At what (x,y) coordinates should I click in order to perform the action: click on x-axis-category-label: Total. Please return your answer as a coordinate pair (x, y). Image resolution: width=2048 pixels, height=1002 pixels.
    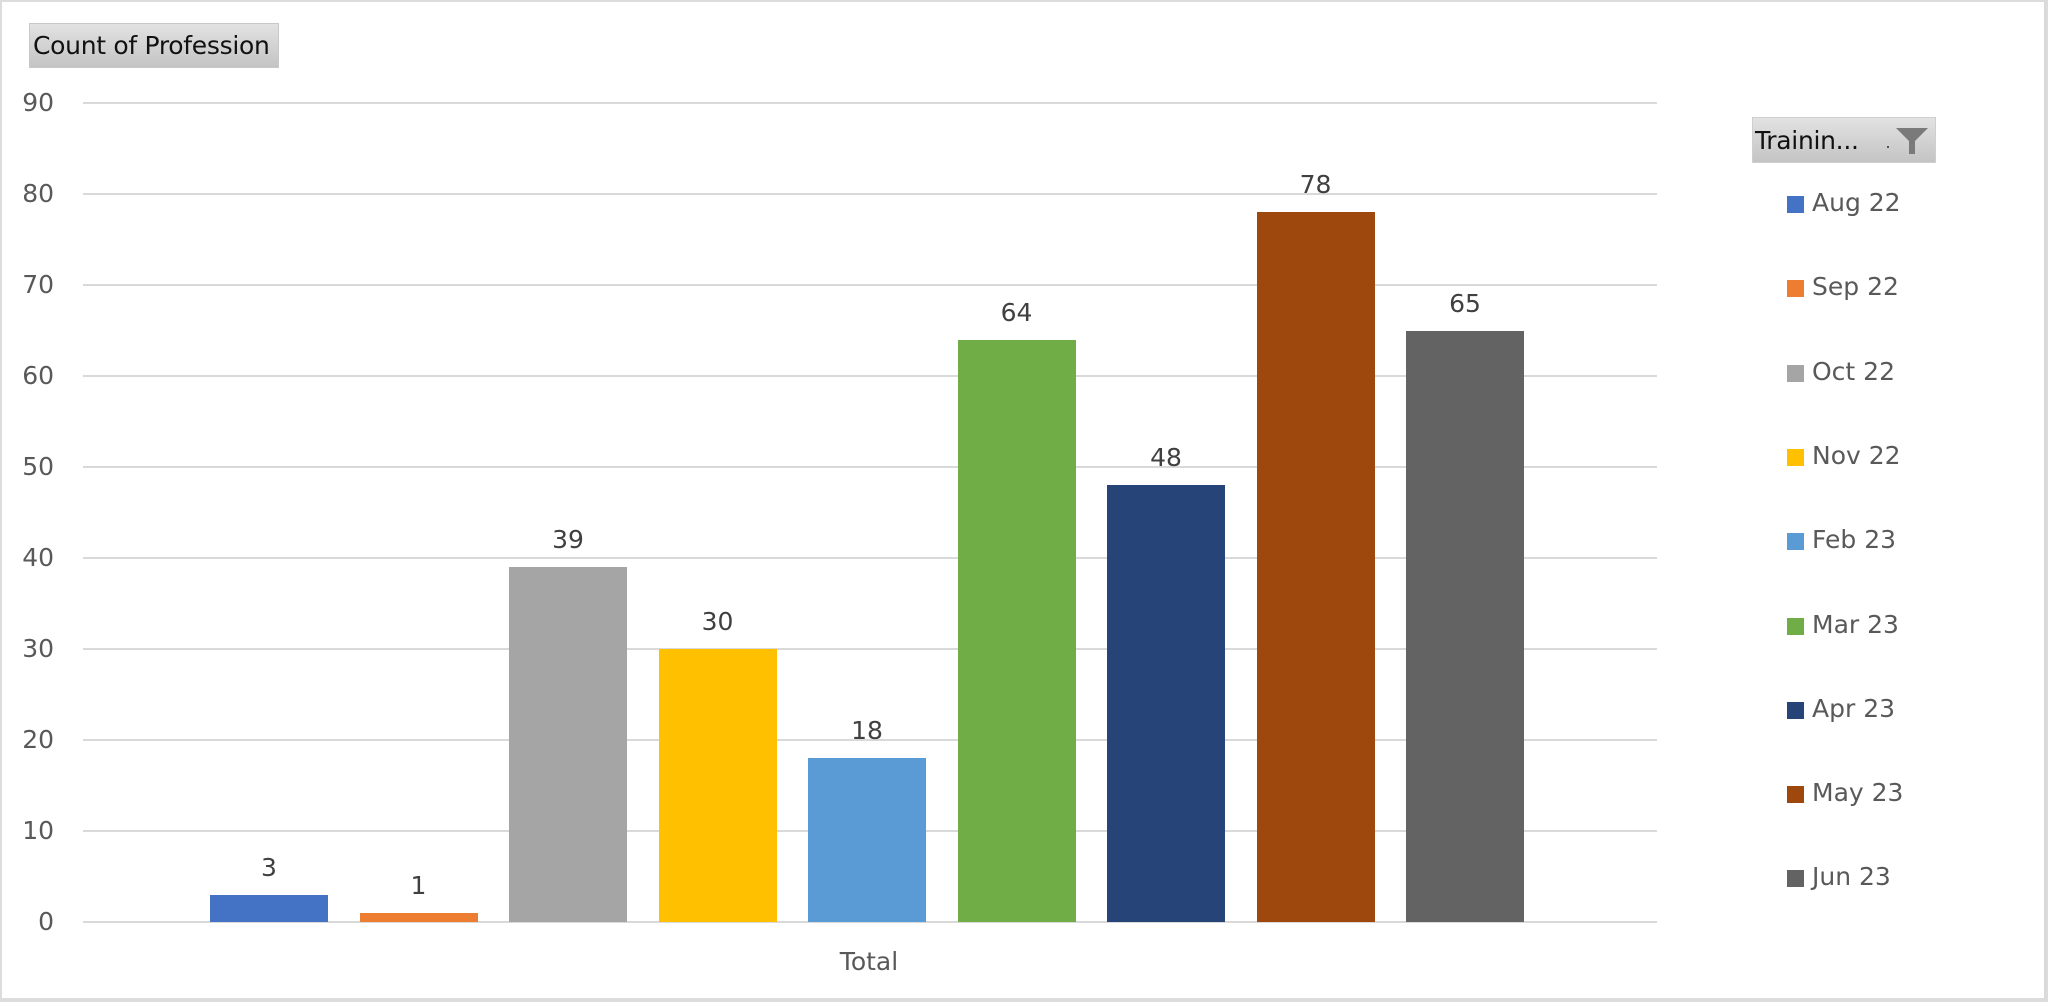
    Looking at the image, I should click on (869, 961).